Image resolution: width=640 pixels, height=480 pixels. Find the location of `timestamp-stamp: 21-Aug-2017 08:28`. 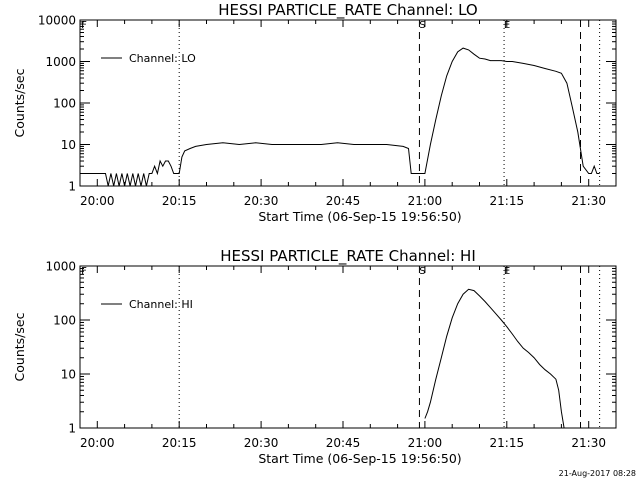

timestamp-stamp: 21-Aug-2017 08:28 is located at coordinates (597, 473).